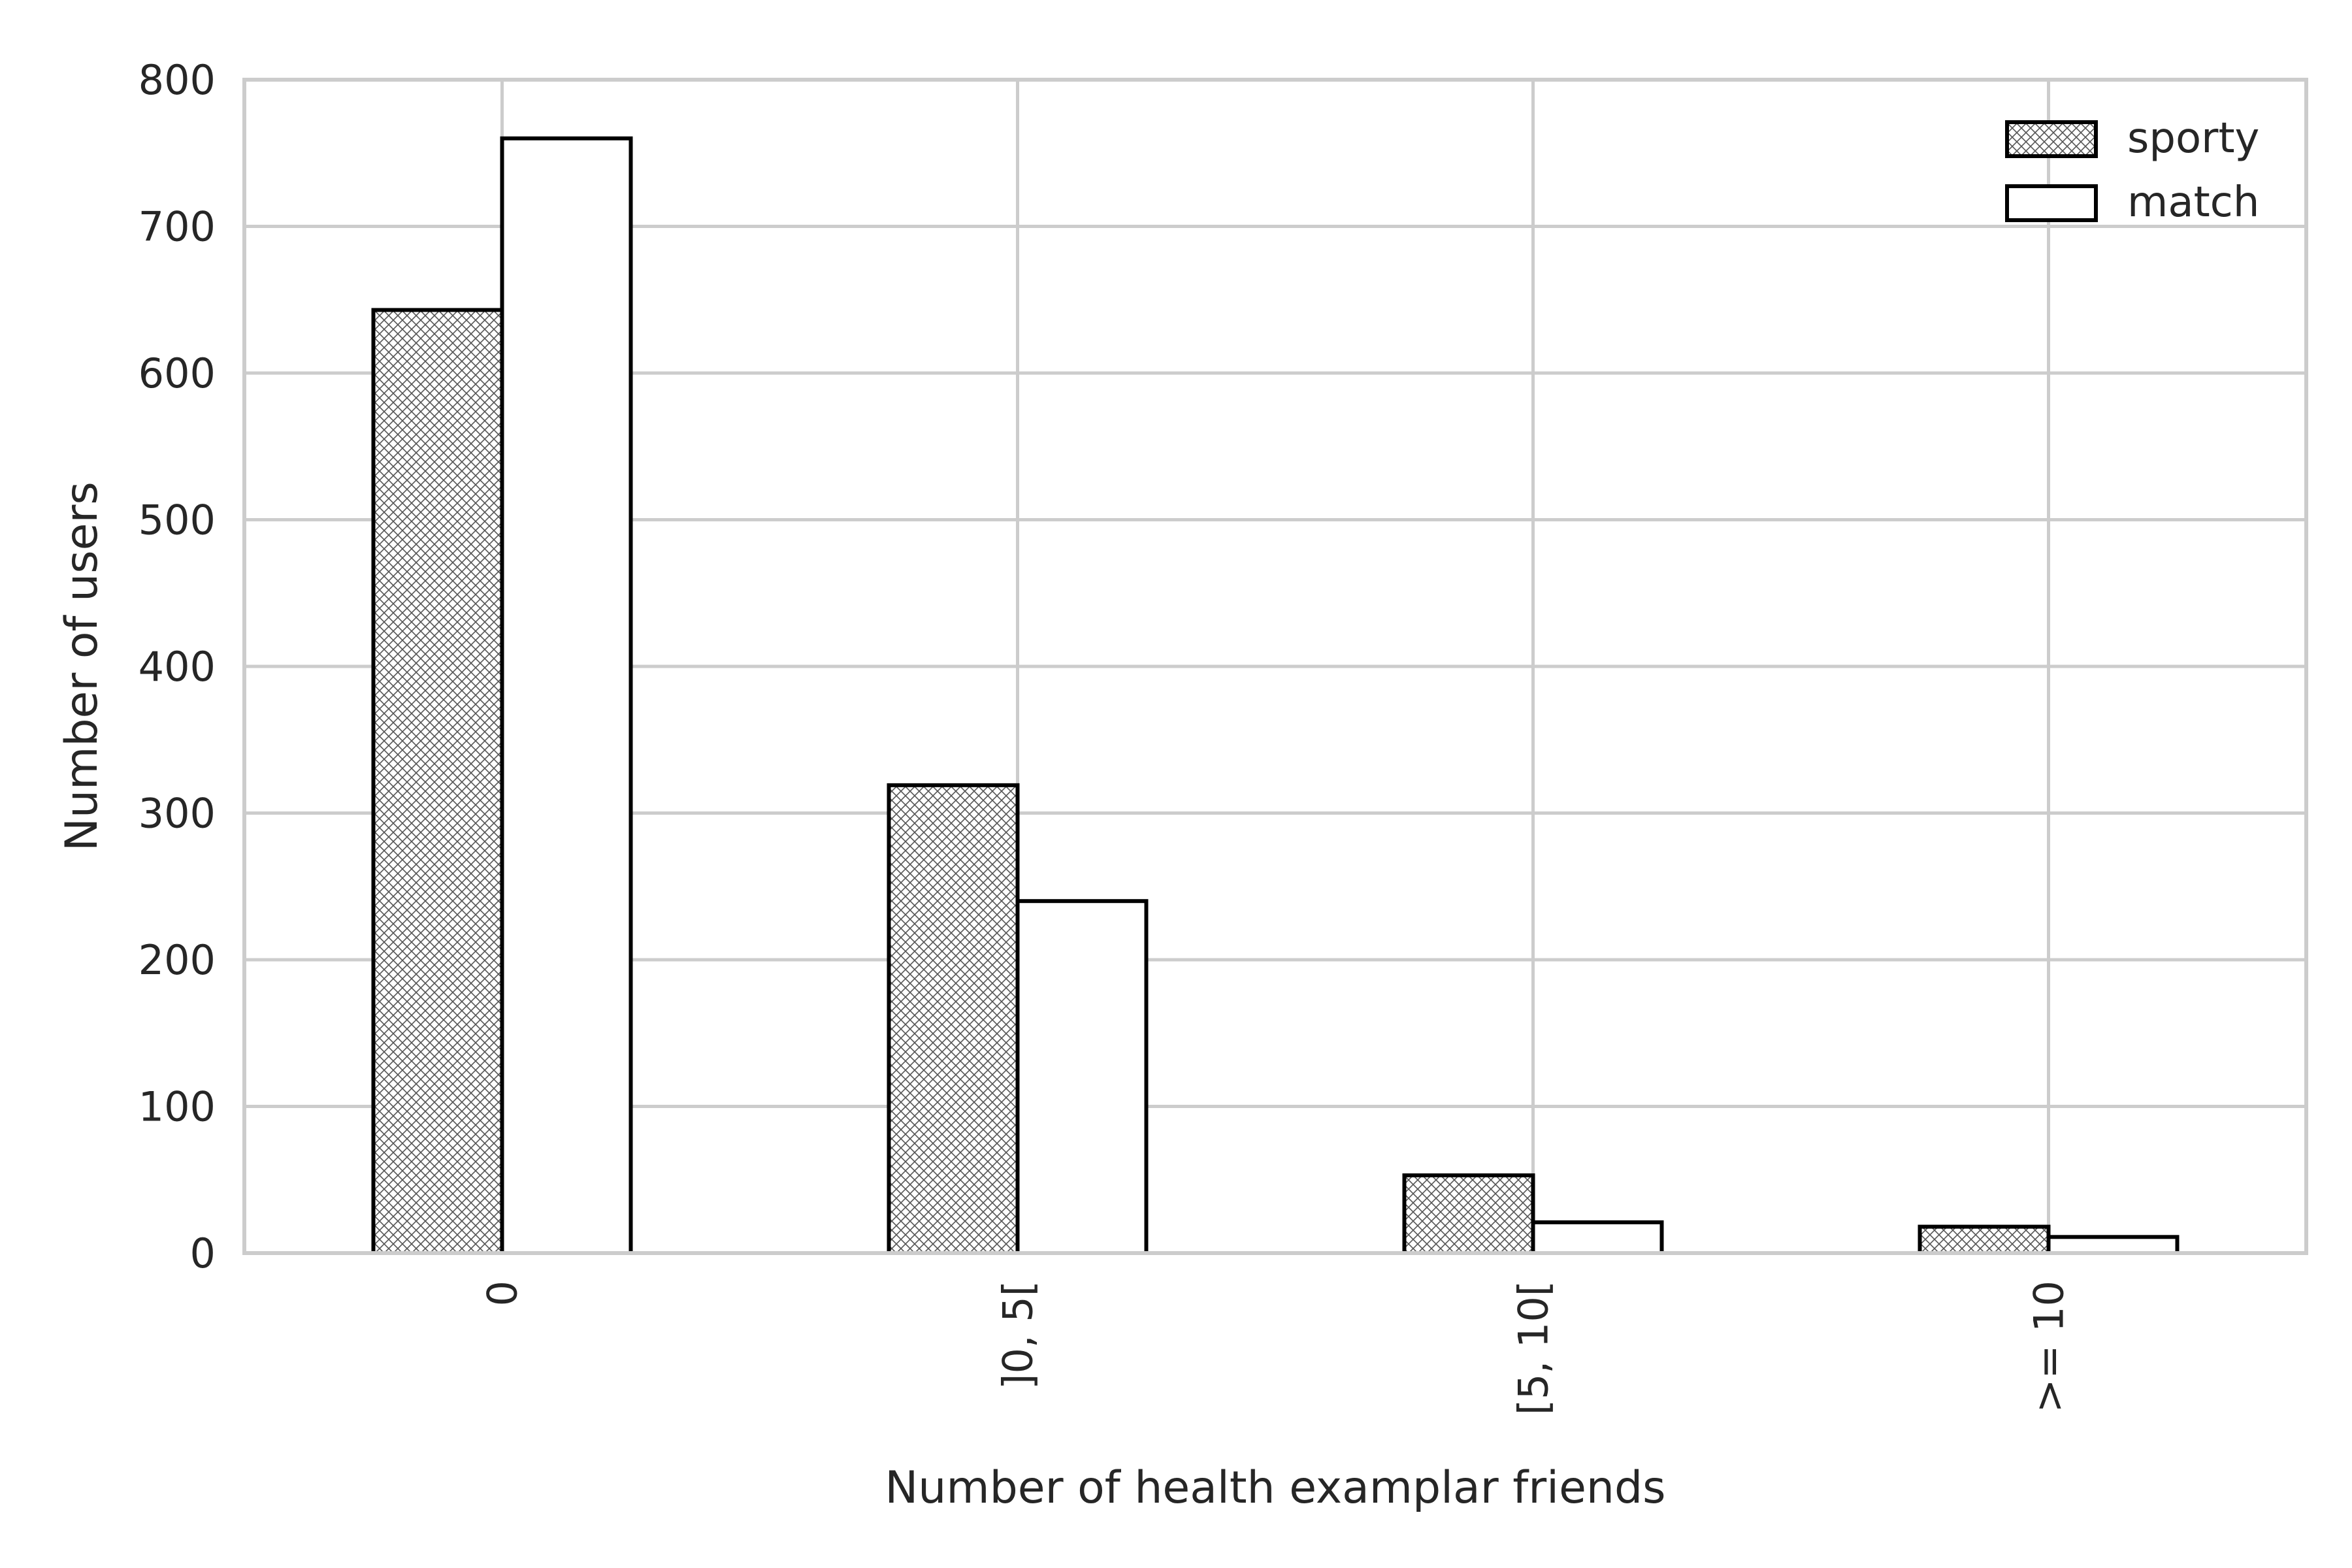  What do you see at coordinates (82, 666) in the screenshot?
I see `y-axis-label: Number of users` at bounding box center [82, 666].